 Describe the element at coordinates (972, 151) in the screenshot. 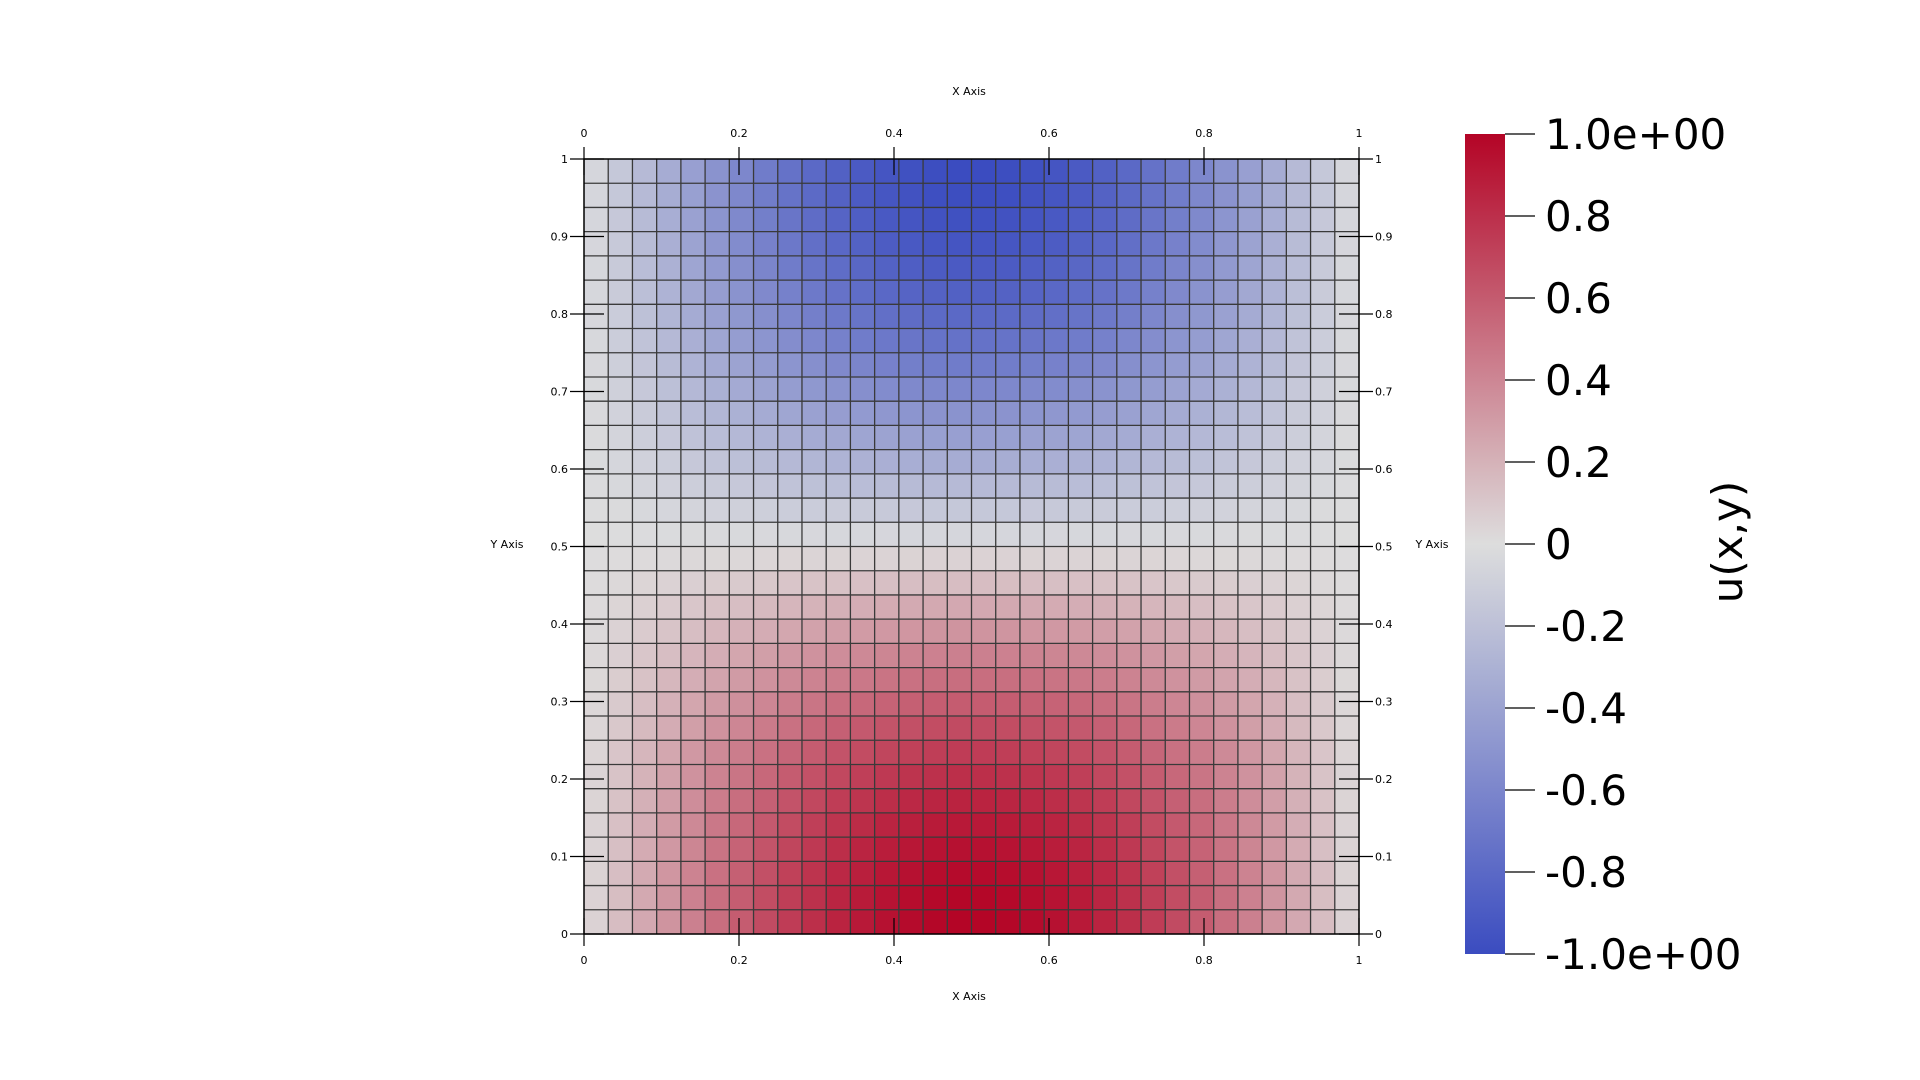

I see `x-ticks-top: 0 0.2 0.4 0.6 0.8 1` at that location.